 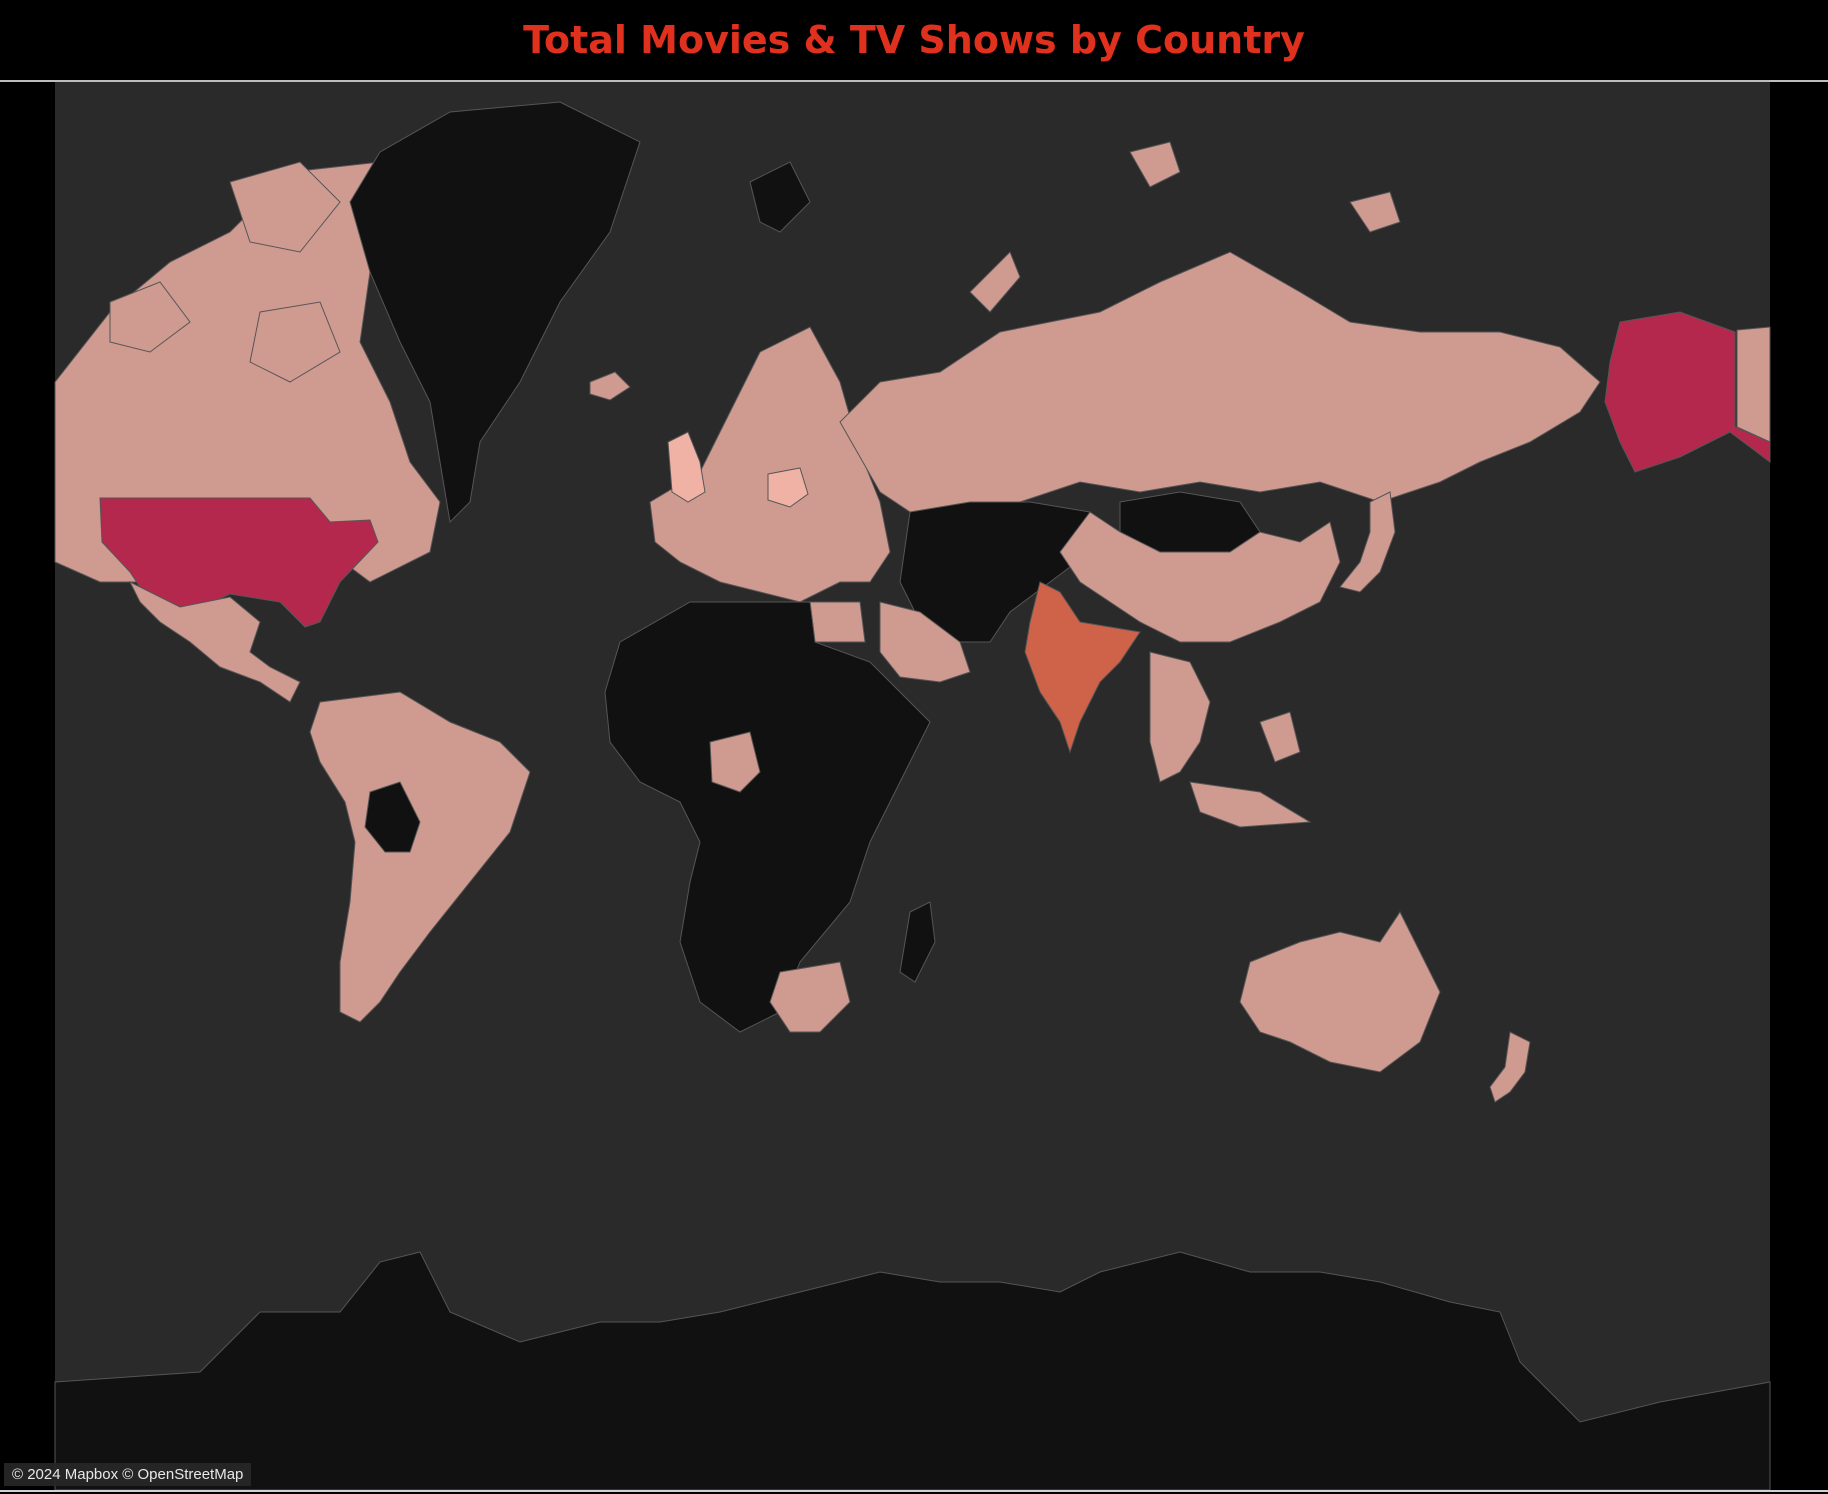 I want to click on region-south-america, so click(x=420, y=857).